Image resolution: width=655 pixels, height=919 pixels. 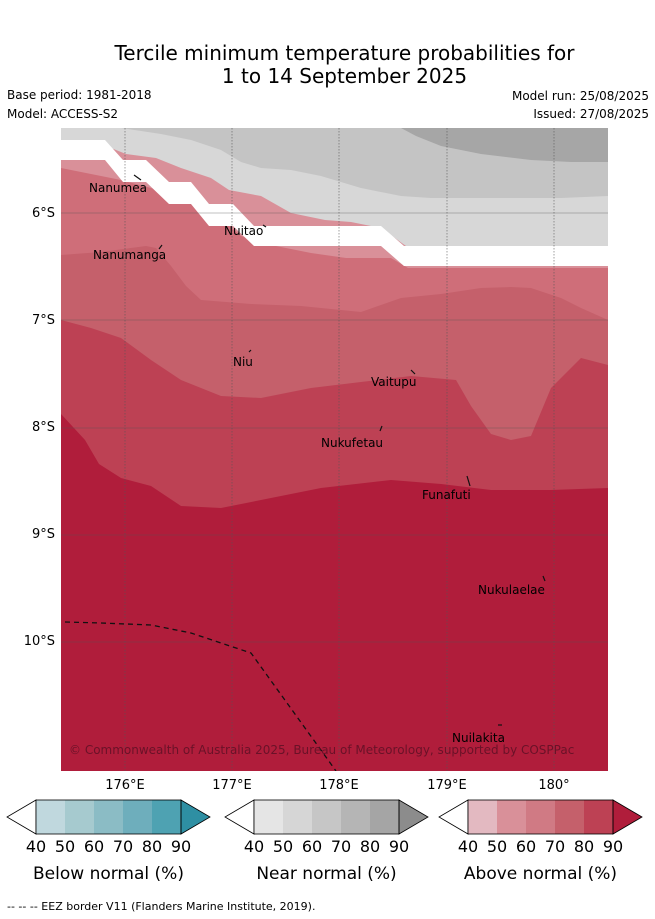 I want to click on lon-label-176e: 176°E, so click(x=125, y=785).